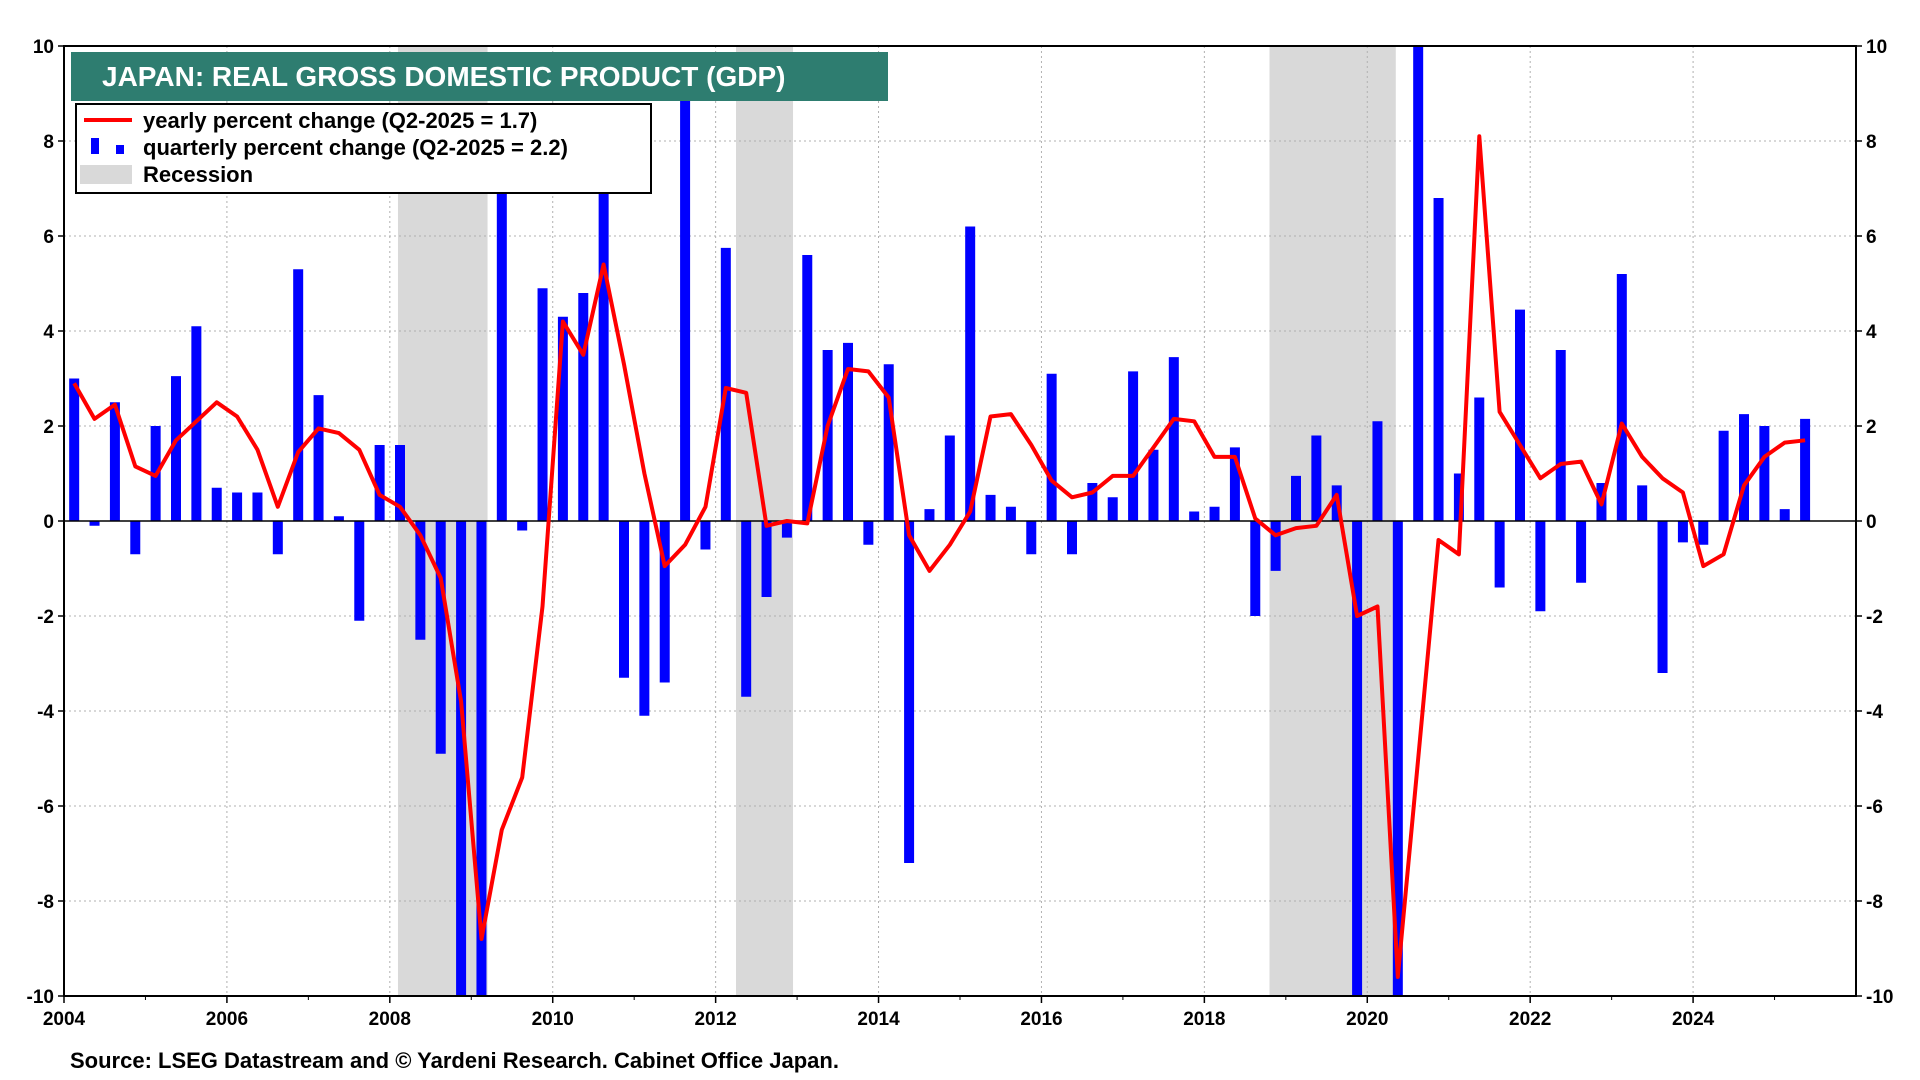 This screenshot has height=1080, width=1920. What do you see at coordinates (1874, 712) in the screenshot?
I see `y-tick-label-right: -4` at bounding box center [1874, 712].